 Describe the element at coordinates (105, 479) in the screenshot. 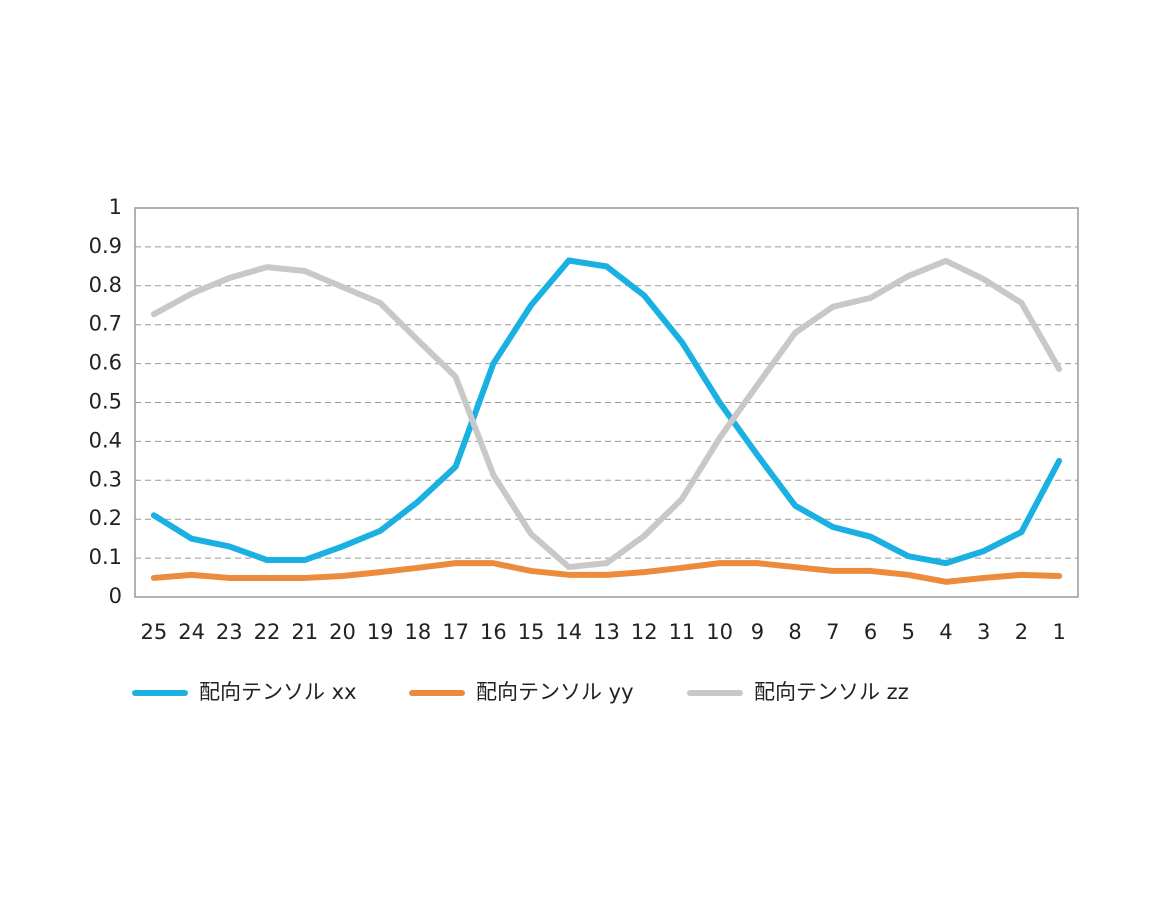

I see `y-tick-label: 0.3` at that location.